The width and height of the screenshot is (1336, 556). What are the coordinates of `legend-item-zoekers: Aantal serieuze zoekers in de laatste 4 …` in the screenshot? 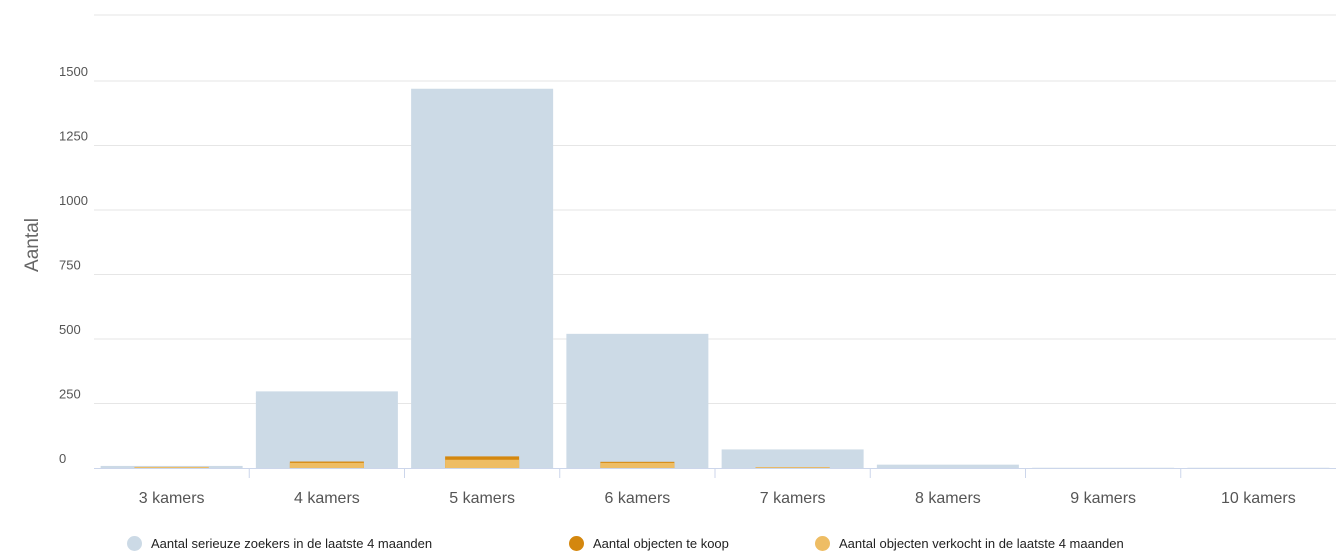 It's located at (279, 543).